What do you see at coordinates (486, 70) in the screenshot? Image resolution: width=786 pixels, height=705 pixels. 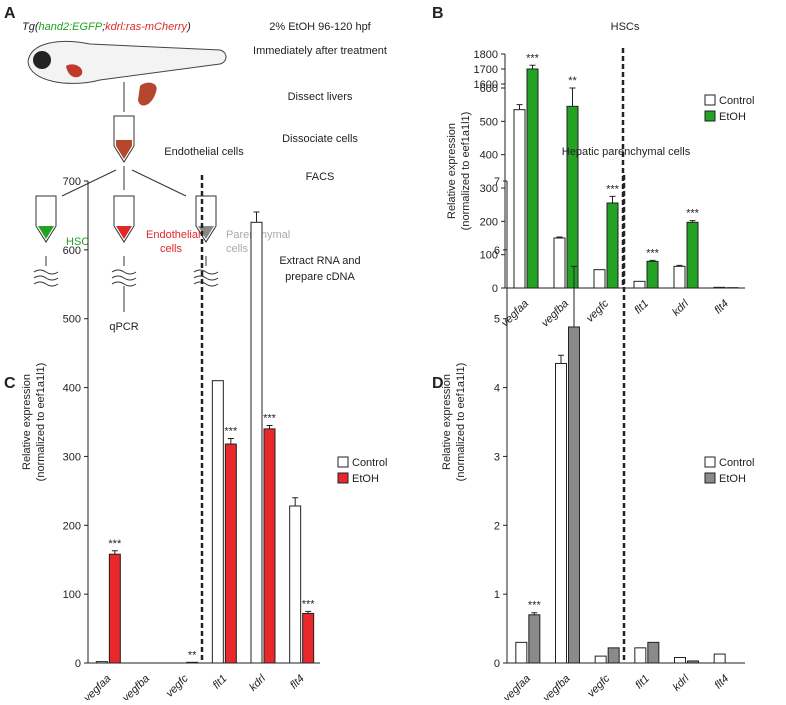 I see `y-tick-label: 1700` at bounding box center [486, 70].